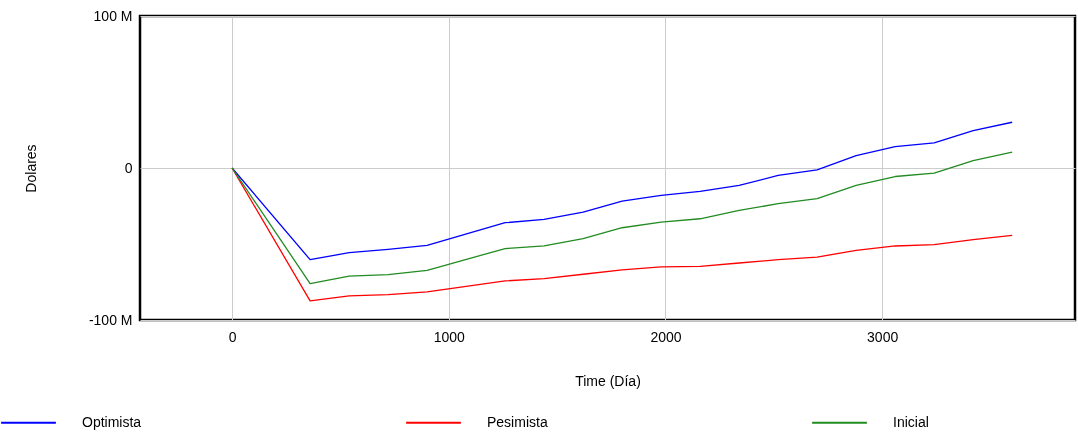  Describe the element at coordinates (517, 421) in the screenshot. I see `legend-label: Pesimista` at that location.